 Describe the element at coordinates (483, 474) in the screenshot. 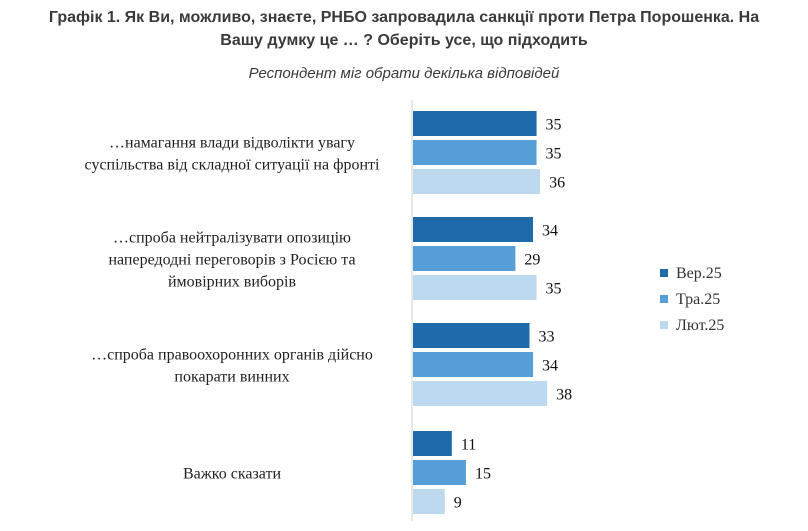

I see `data-label-4-Тра.25: 15` at that location.